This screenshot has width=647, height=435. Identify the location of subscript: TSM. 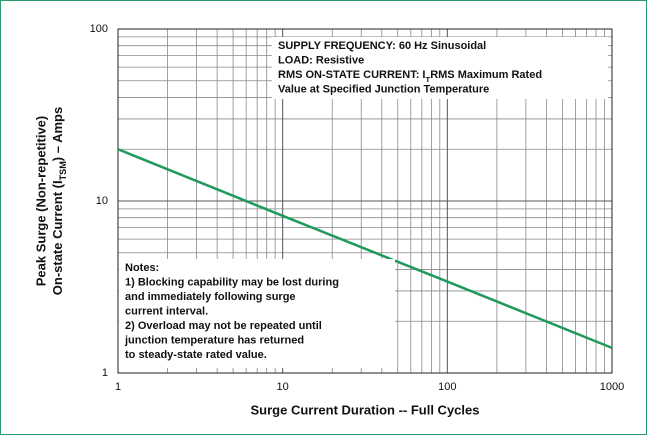
(63, 170).